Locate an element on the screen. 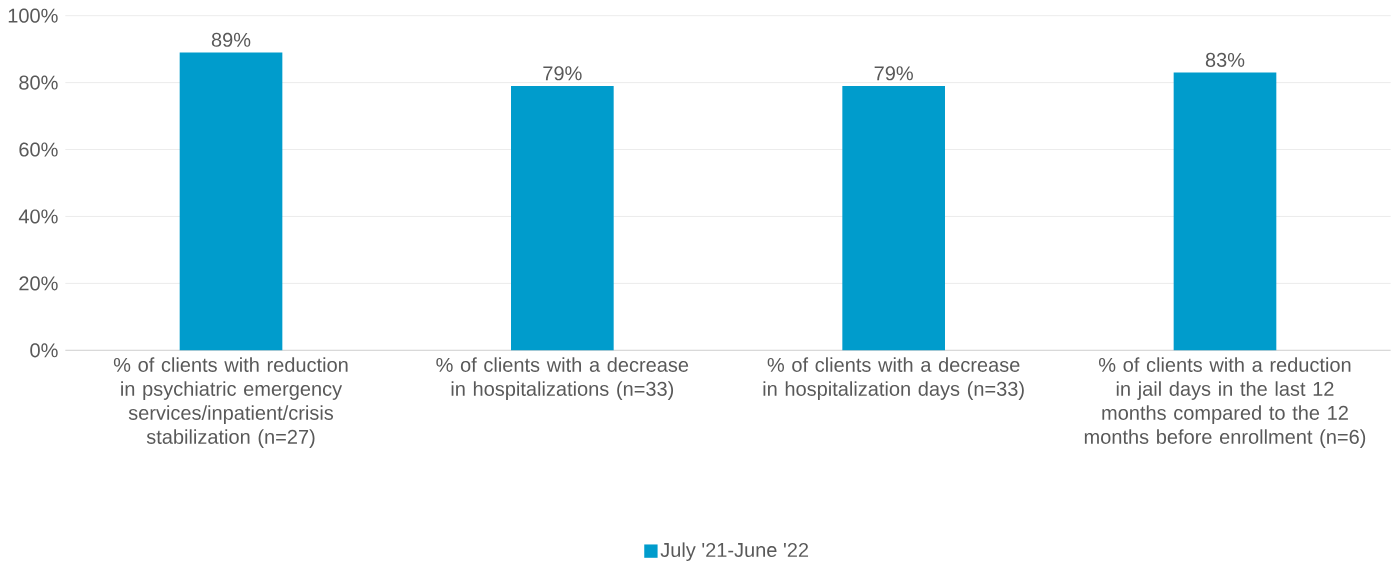  x-tick-label: % of clients with a decrease in hospitalization days (n=33) is located at coordinates (893, 378).